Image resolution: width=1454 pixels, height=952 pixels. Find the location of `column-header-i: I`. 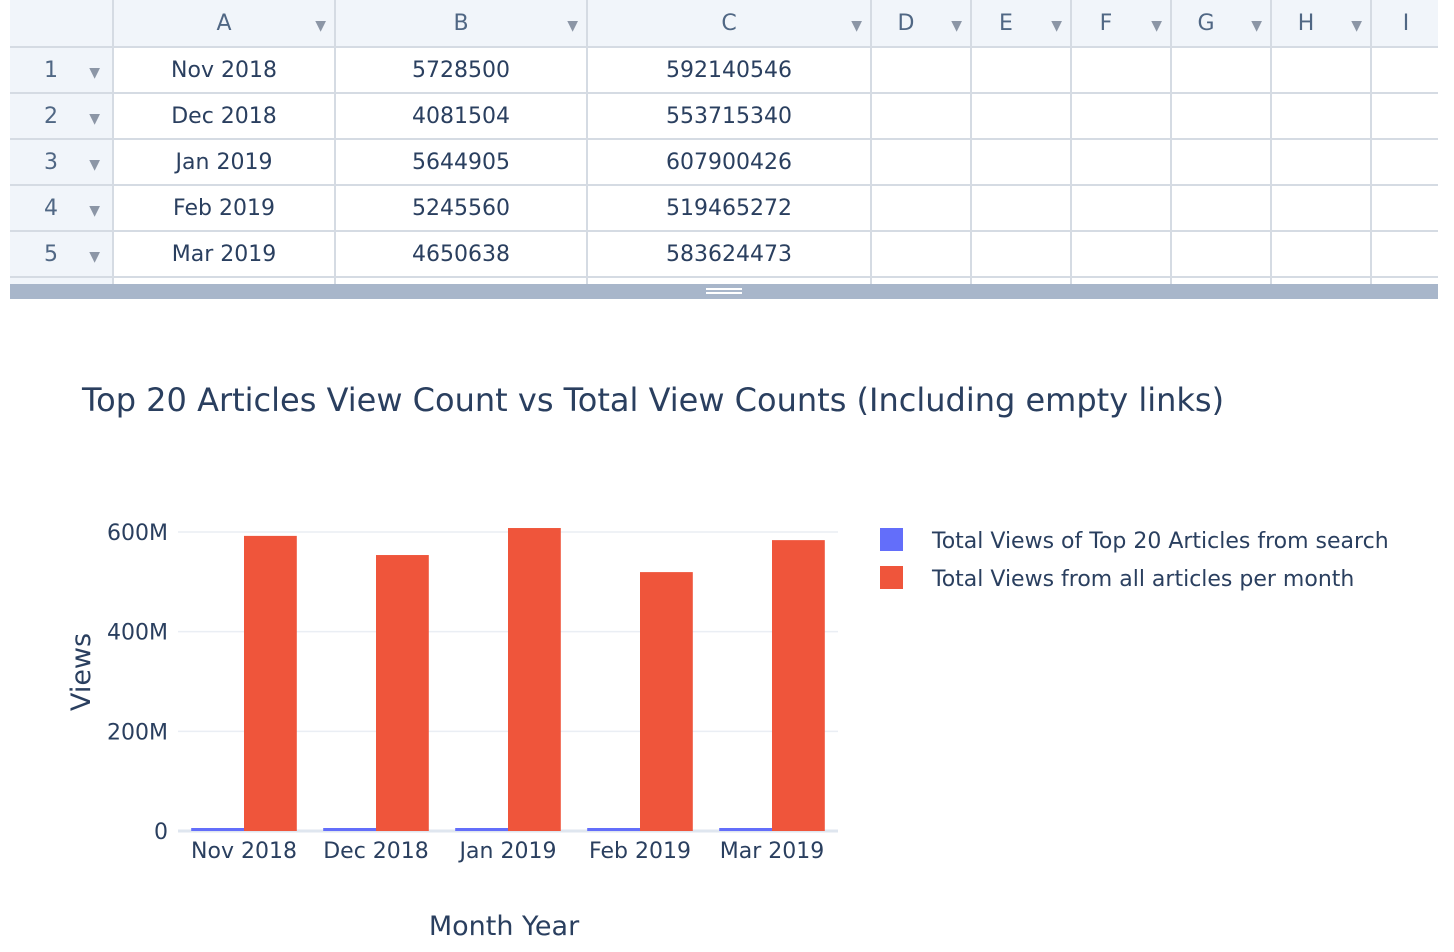

column-header-i: I is located at coordinates (1405, 24).